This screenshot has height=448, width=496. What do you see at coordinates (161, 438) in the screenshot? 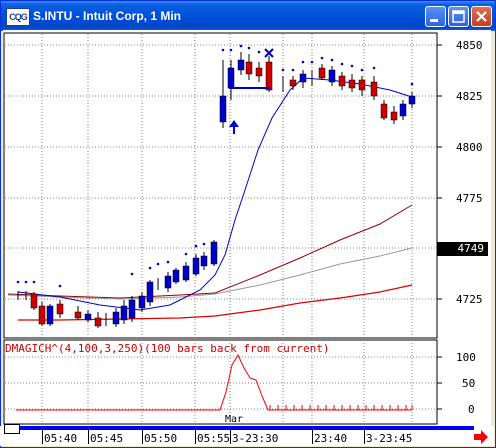
I see `time-label: 05:50` at bounding box center [161, 438].